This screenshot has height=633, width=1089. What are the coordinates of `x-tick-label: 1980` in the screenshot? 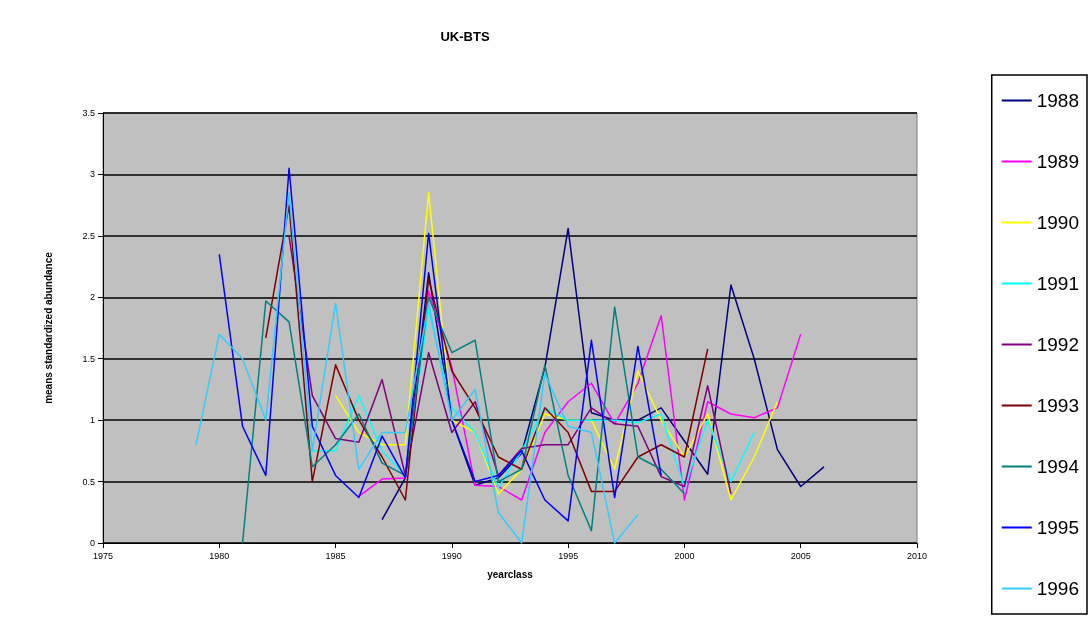 It's located at (219, 555).